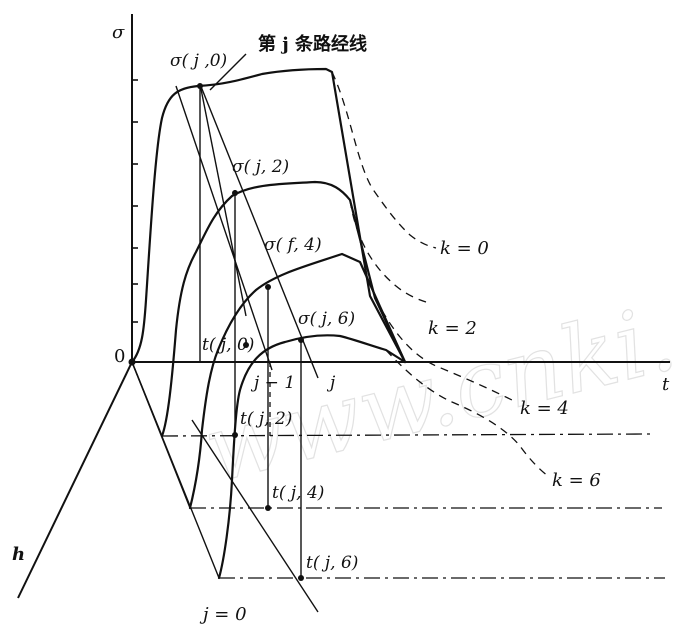 This screenshot has width=673, height=627. I want to click on label-sigma-j0: σ( j ,0), so click(198, 61).